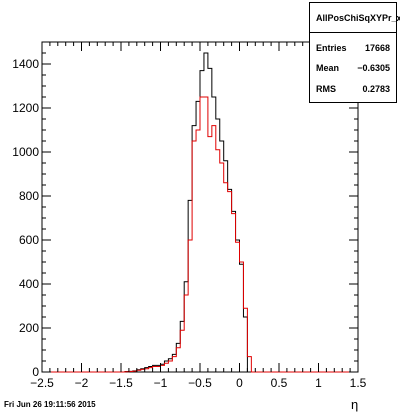 Image resolution: width=400 pixels, height=414 pixels. I want to click on x-tick-label: −2.5, so click(42, 383).